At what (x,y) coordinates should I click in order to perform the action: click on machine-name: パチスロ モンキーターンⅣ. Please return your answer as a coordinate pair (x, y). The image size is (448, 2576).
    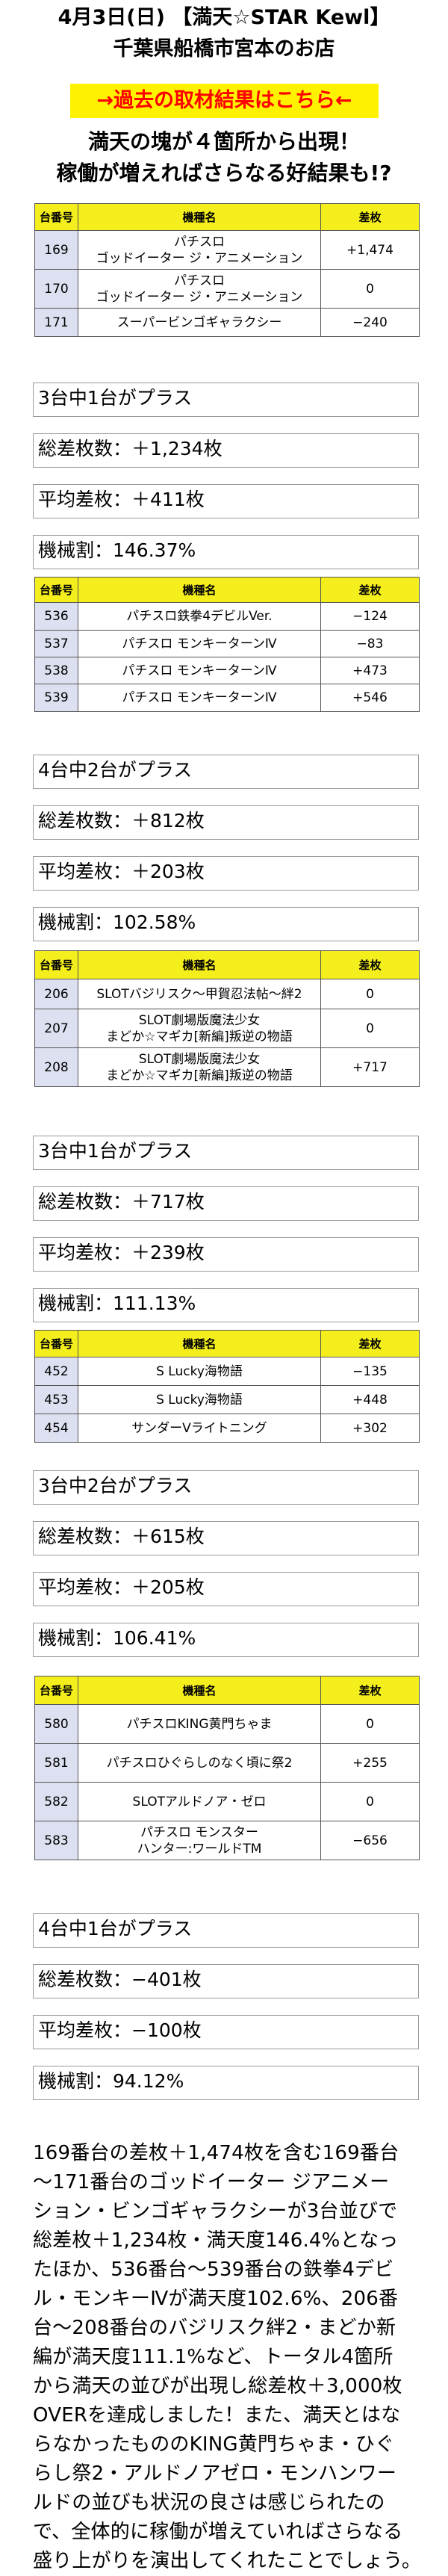
    Looking at the image, I should click on (199, 643).